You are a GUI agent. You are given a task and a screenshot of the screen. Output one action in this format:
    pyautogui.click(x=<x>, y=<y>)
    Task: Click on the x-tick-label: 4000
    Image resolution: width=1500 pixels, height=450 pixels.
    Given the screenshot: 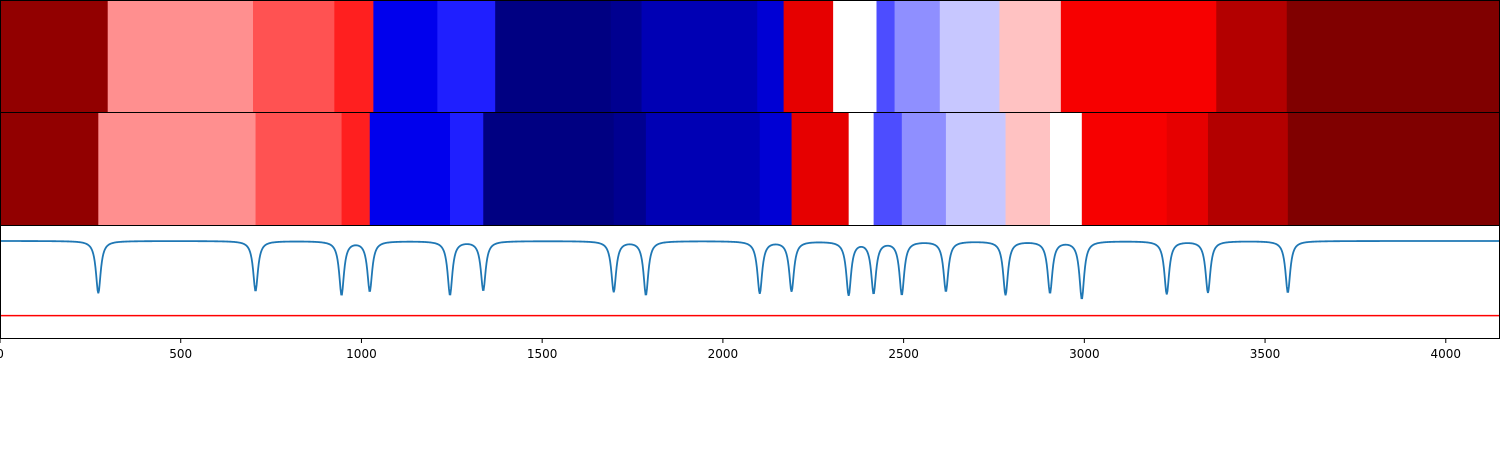 What is the action you would take?
    pyautogui.click(x=1446, y=354)
    